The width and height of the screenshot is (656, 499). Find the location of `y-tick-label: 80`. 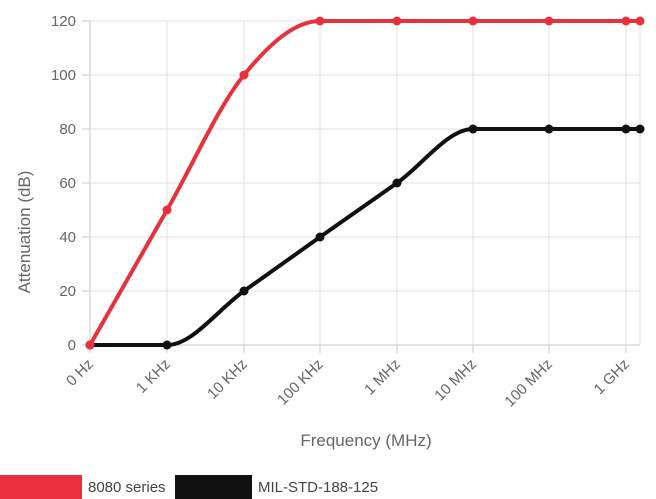

y-tick-label: 80 is located at coordinates (67, 129).